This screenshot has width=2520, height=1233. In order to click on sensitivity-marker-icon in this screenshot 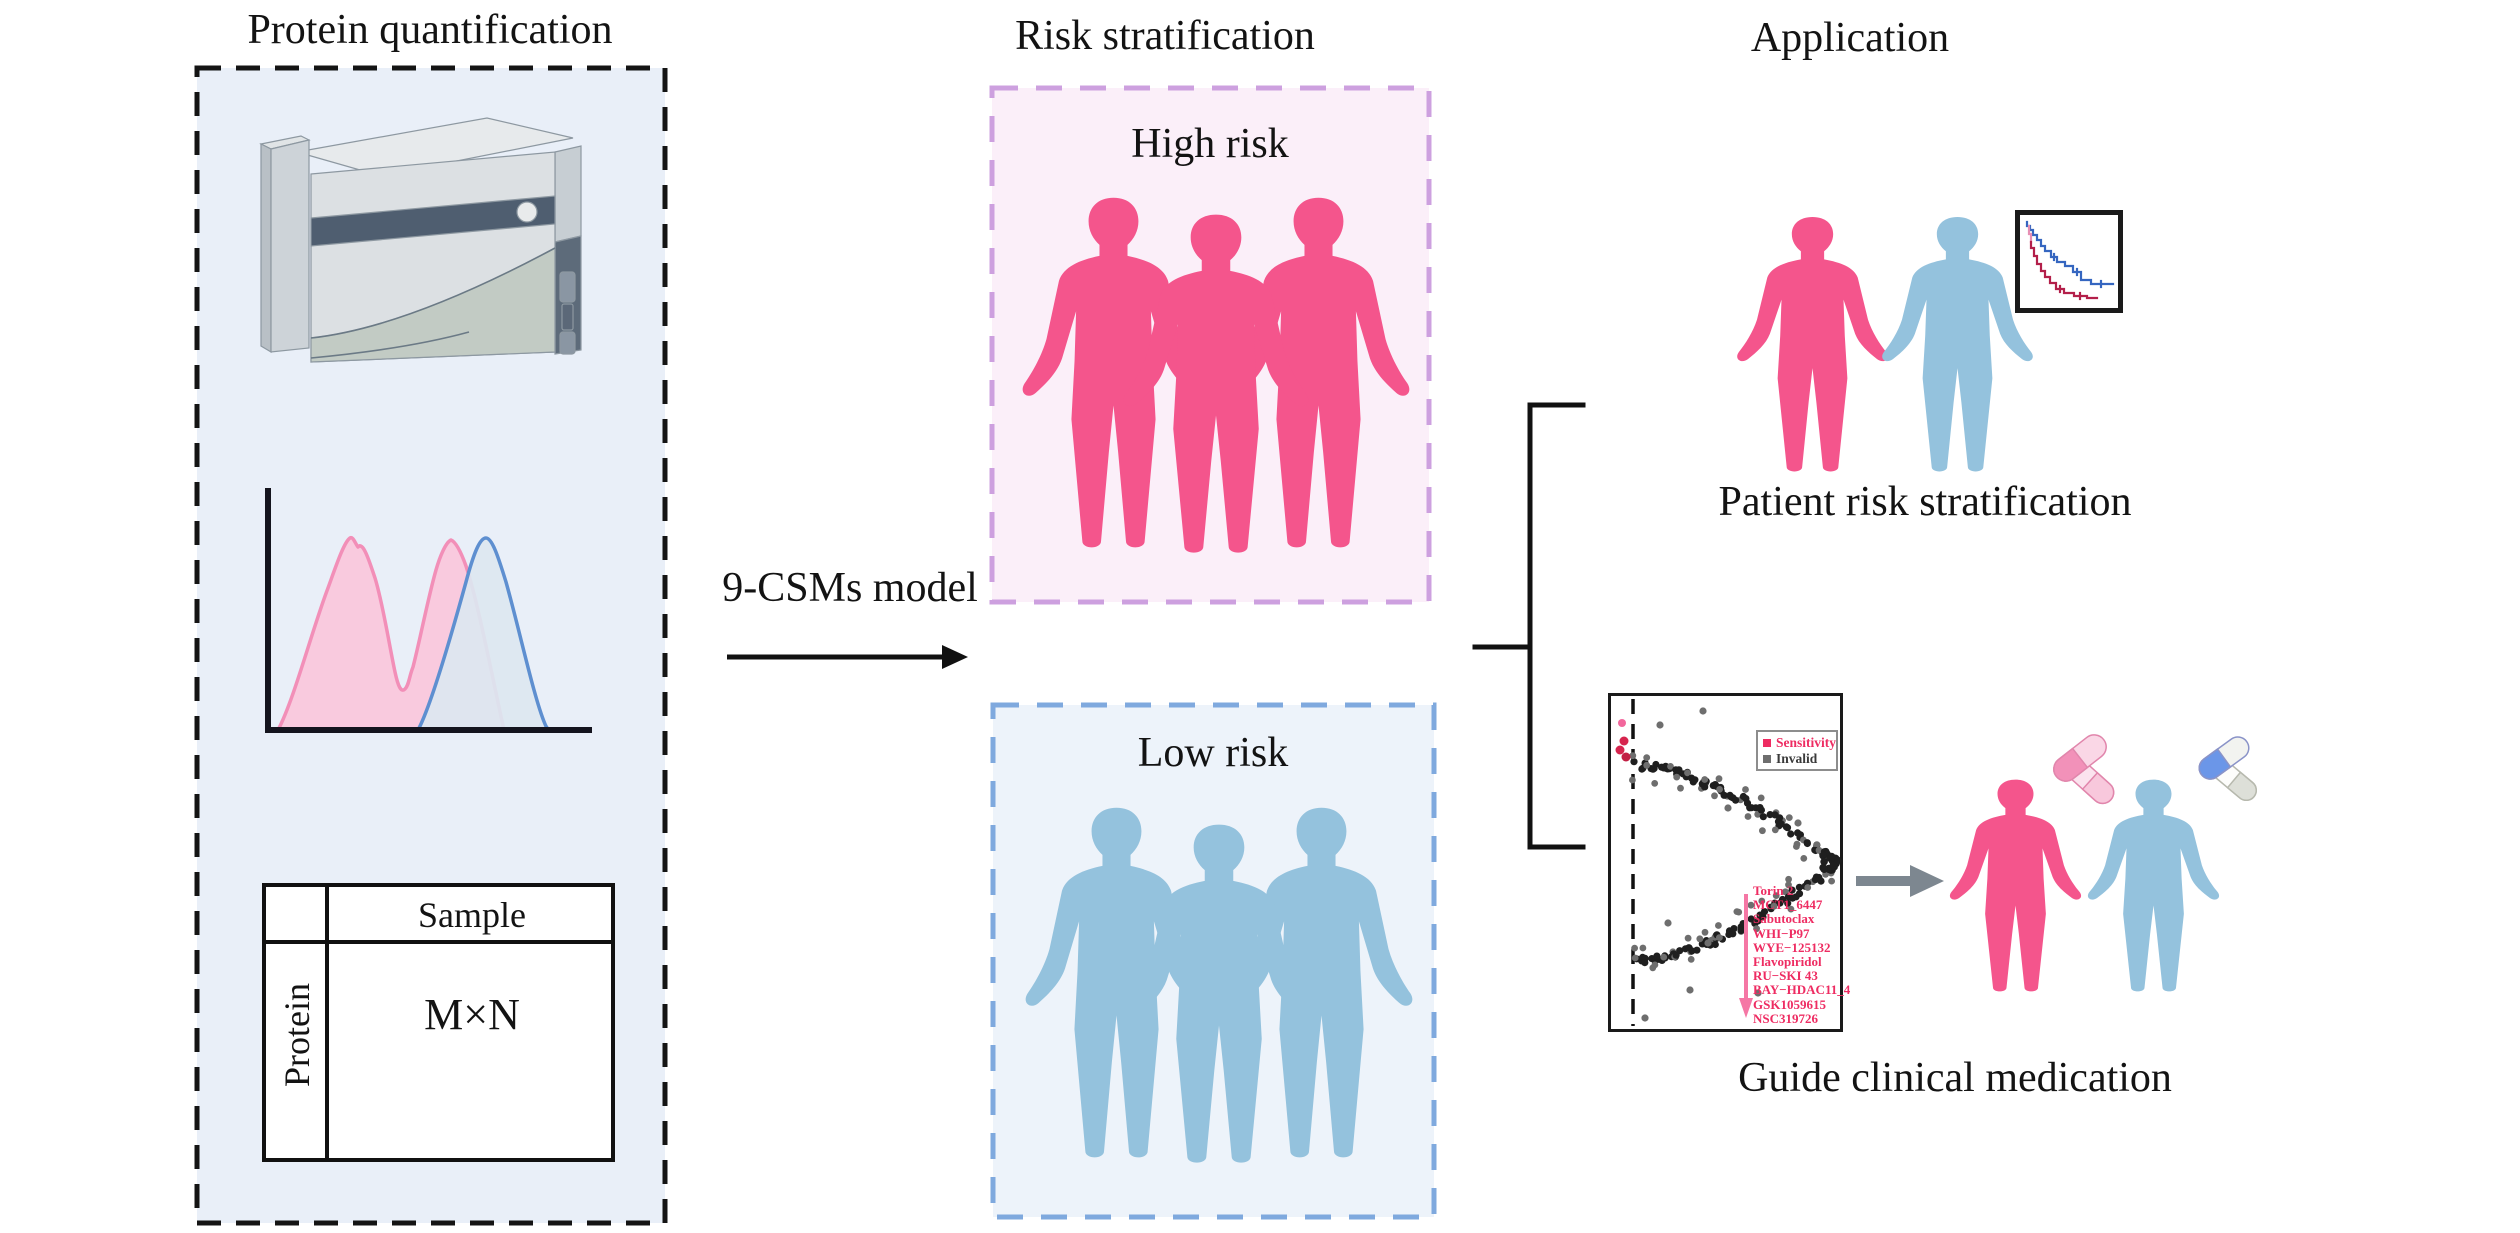, I will do `click(1767, 743)`.